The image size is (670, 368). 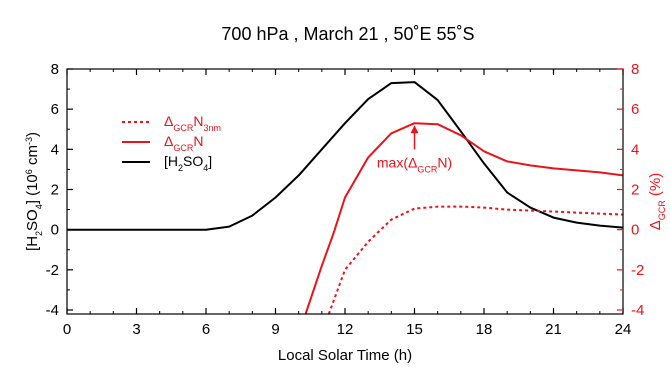 I want to click on x-axis-title: Local Solar Time (h), so click(x=345, y=355).